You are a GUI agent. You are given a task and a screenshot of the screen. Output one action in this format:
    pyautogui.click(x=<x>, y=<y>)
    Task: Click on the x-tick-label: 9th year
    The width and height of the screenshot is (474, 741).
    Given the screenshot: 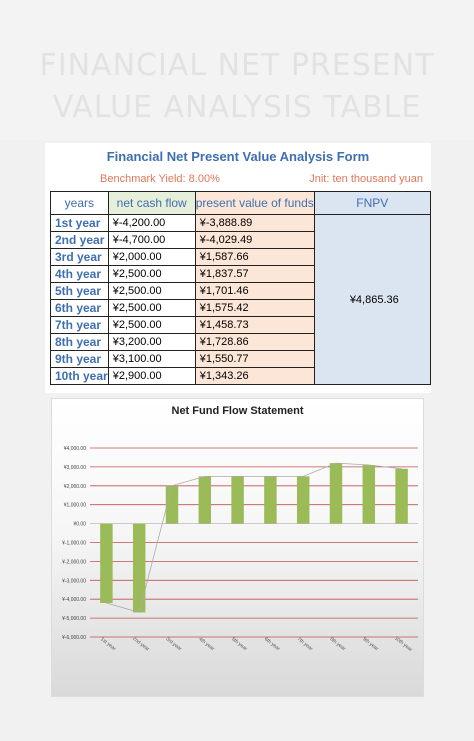 What is the action you would take?
    pyautogui.click(x=370, y=644)
    